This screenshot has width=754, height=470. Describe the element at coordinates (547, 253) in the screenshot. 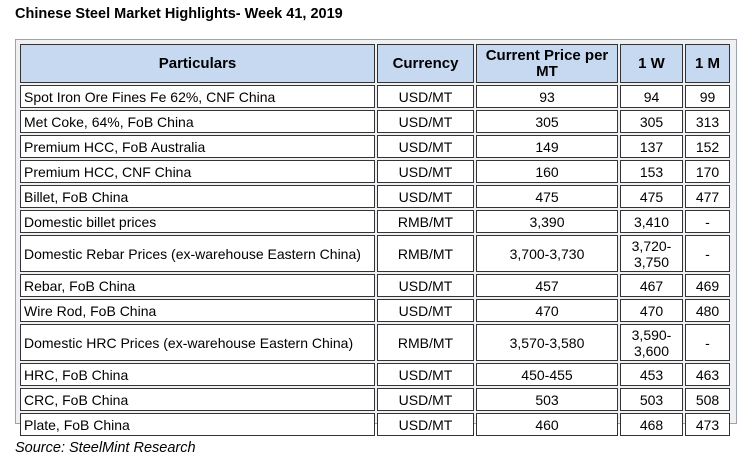

I see `cell-current-price: 3,700-3,730` at that location.